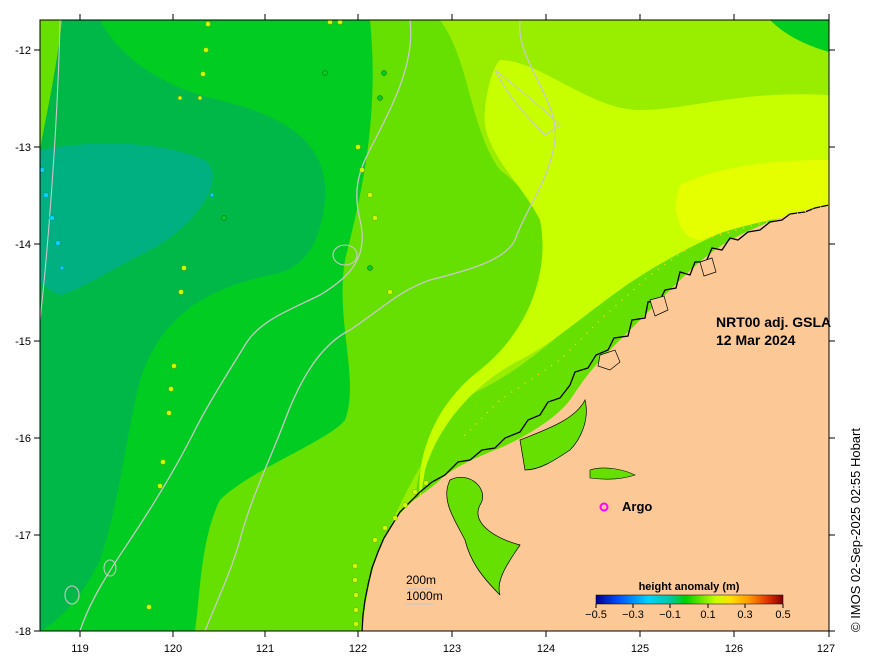 The width and height of the screenshot is (872, 666). What do you see at coordinates (826, 649) in the screenshot?
I see `x-tick-label: 127` at bounding box center [826, 649].